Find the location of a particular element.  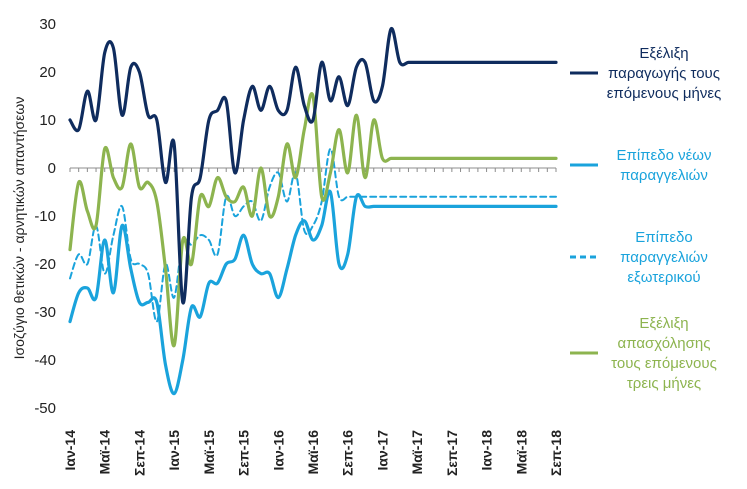

legend-label-3: Επίπεδο is located at coordinates (663, 237).